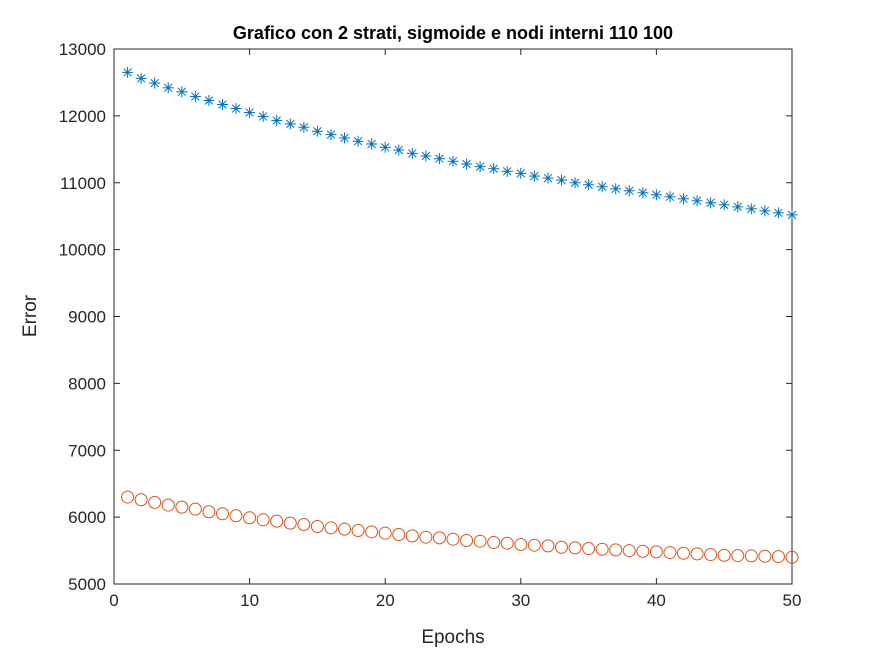  Describe the element at coordinates (452, 637) in the screenshot. I see `x-axis-label: Epochs` at that location.